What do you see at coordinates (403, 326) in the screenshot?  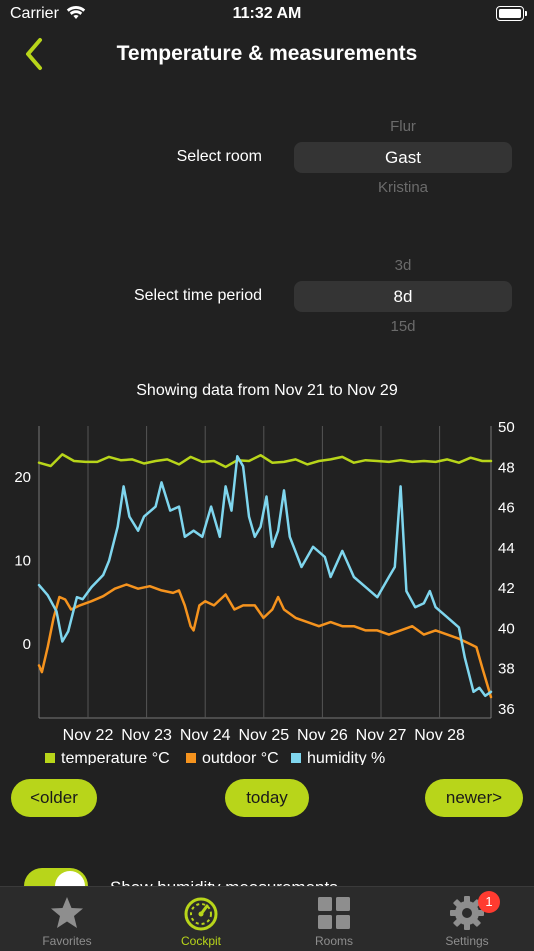 I see `period-option-below: 15d` at bounding box center [403, 326].